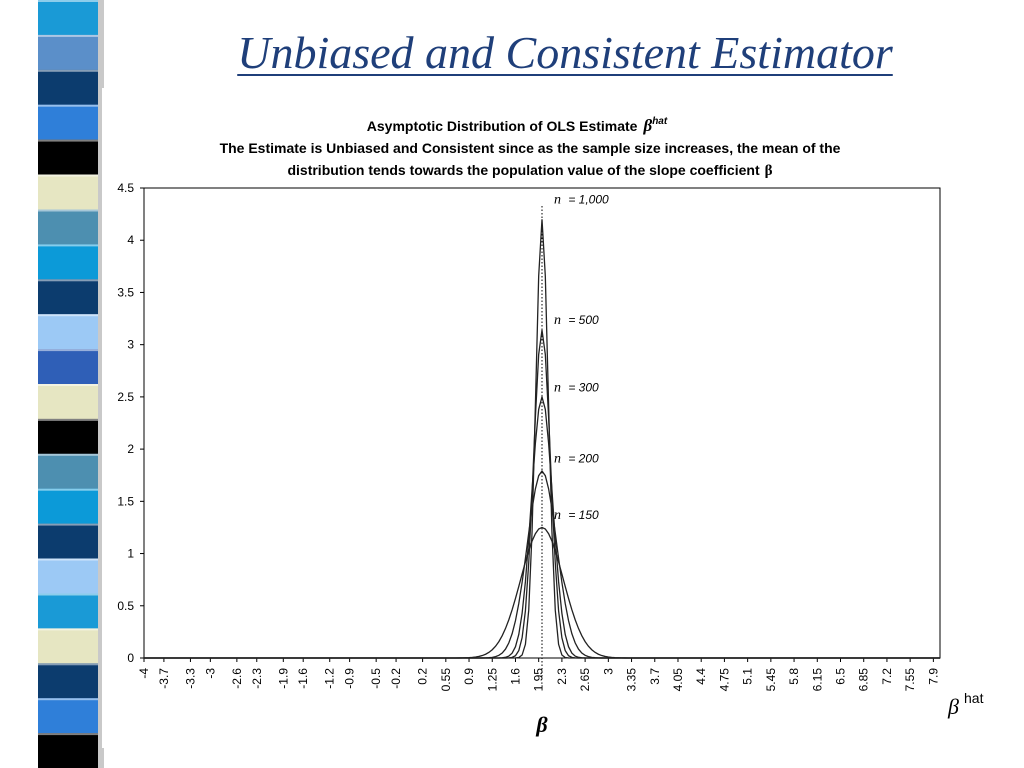 The width and height of the screenshot is (1024, 768). I want to click on x-tick-label: 1.6, so click(515, 676).